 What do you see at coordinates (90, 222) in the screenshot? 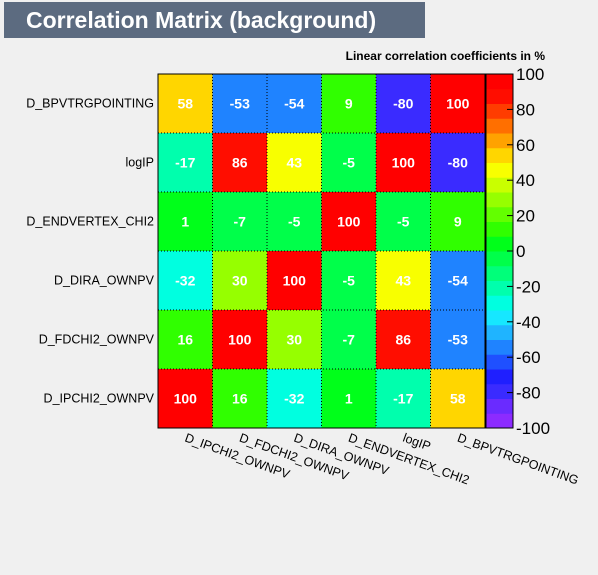
I see `y-tick-label: D_ENDVERTEX_CHI2` at bounding box center [90, 222].